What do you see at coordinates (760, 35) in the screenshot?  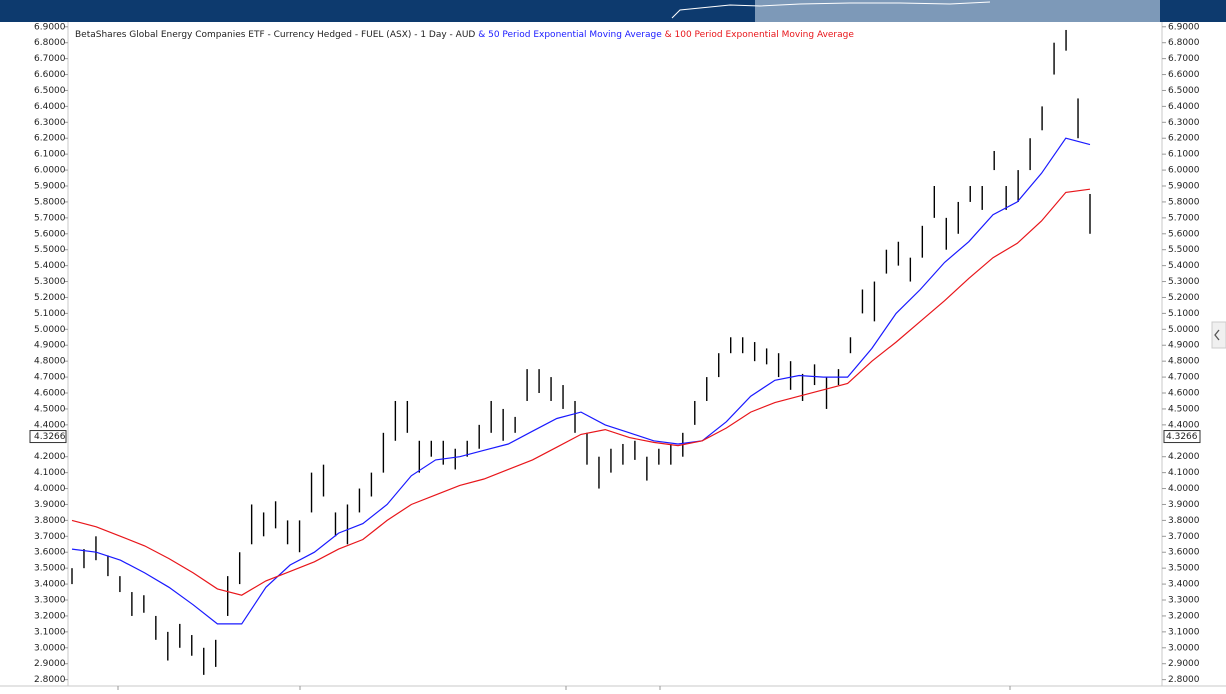 I see `legend-entry: & 100 Period Exponential Moving Average` at bounding box center [760, 35].